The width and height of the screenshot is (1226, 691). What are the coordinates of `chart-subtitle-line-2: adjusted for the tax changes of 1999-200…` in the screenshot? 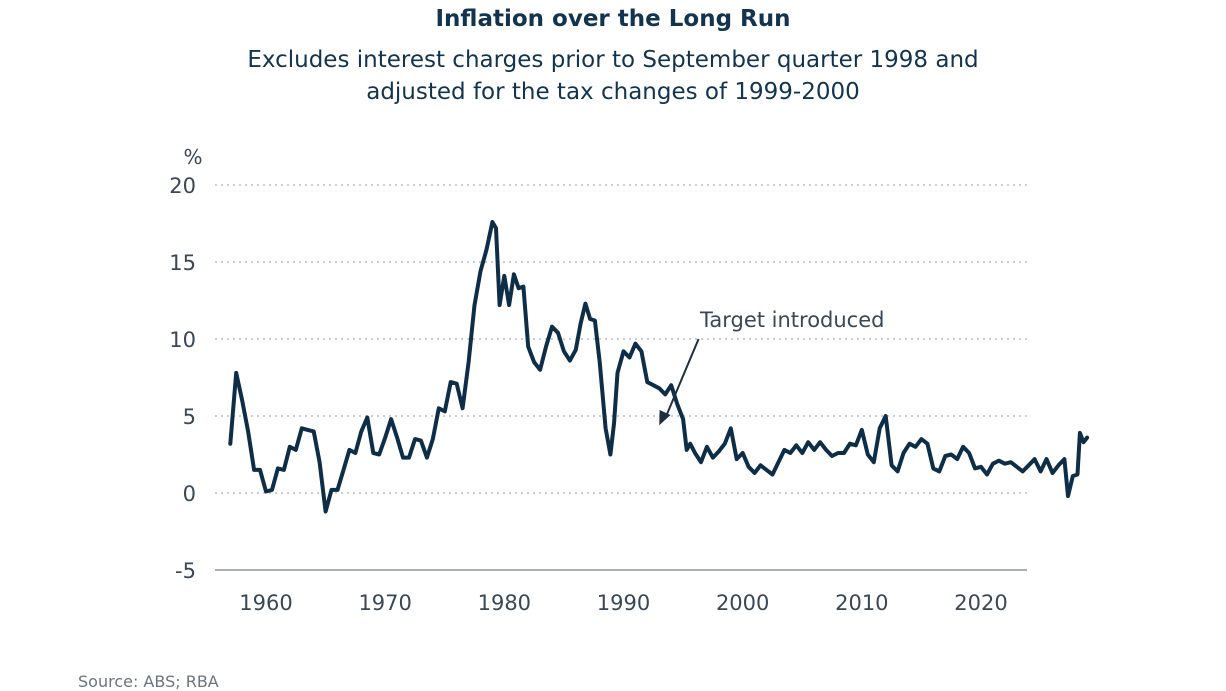 It's located at (613, 92).